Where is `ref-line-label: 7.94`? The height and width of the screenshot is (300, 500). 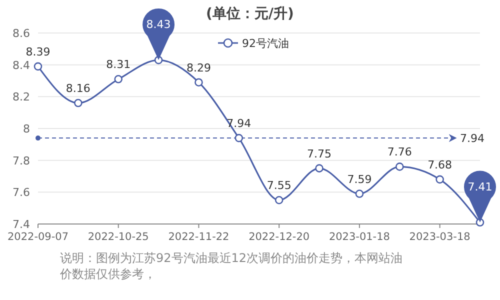
ref-line-label: 7.94 is located at coordinates (472, 139).